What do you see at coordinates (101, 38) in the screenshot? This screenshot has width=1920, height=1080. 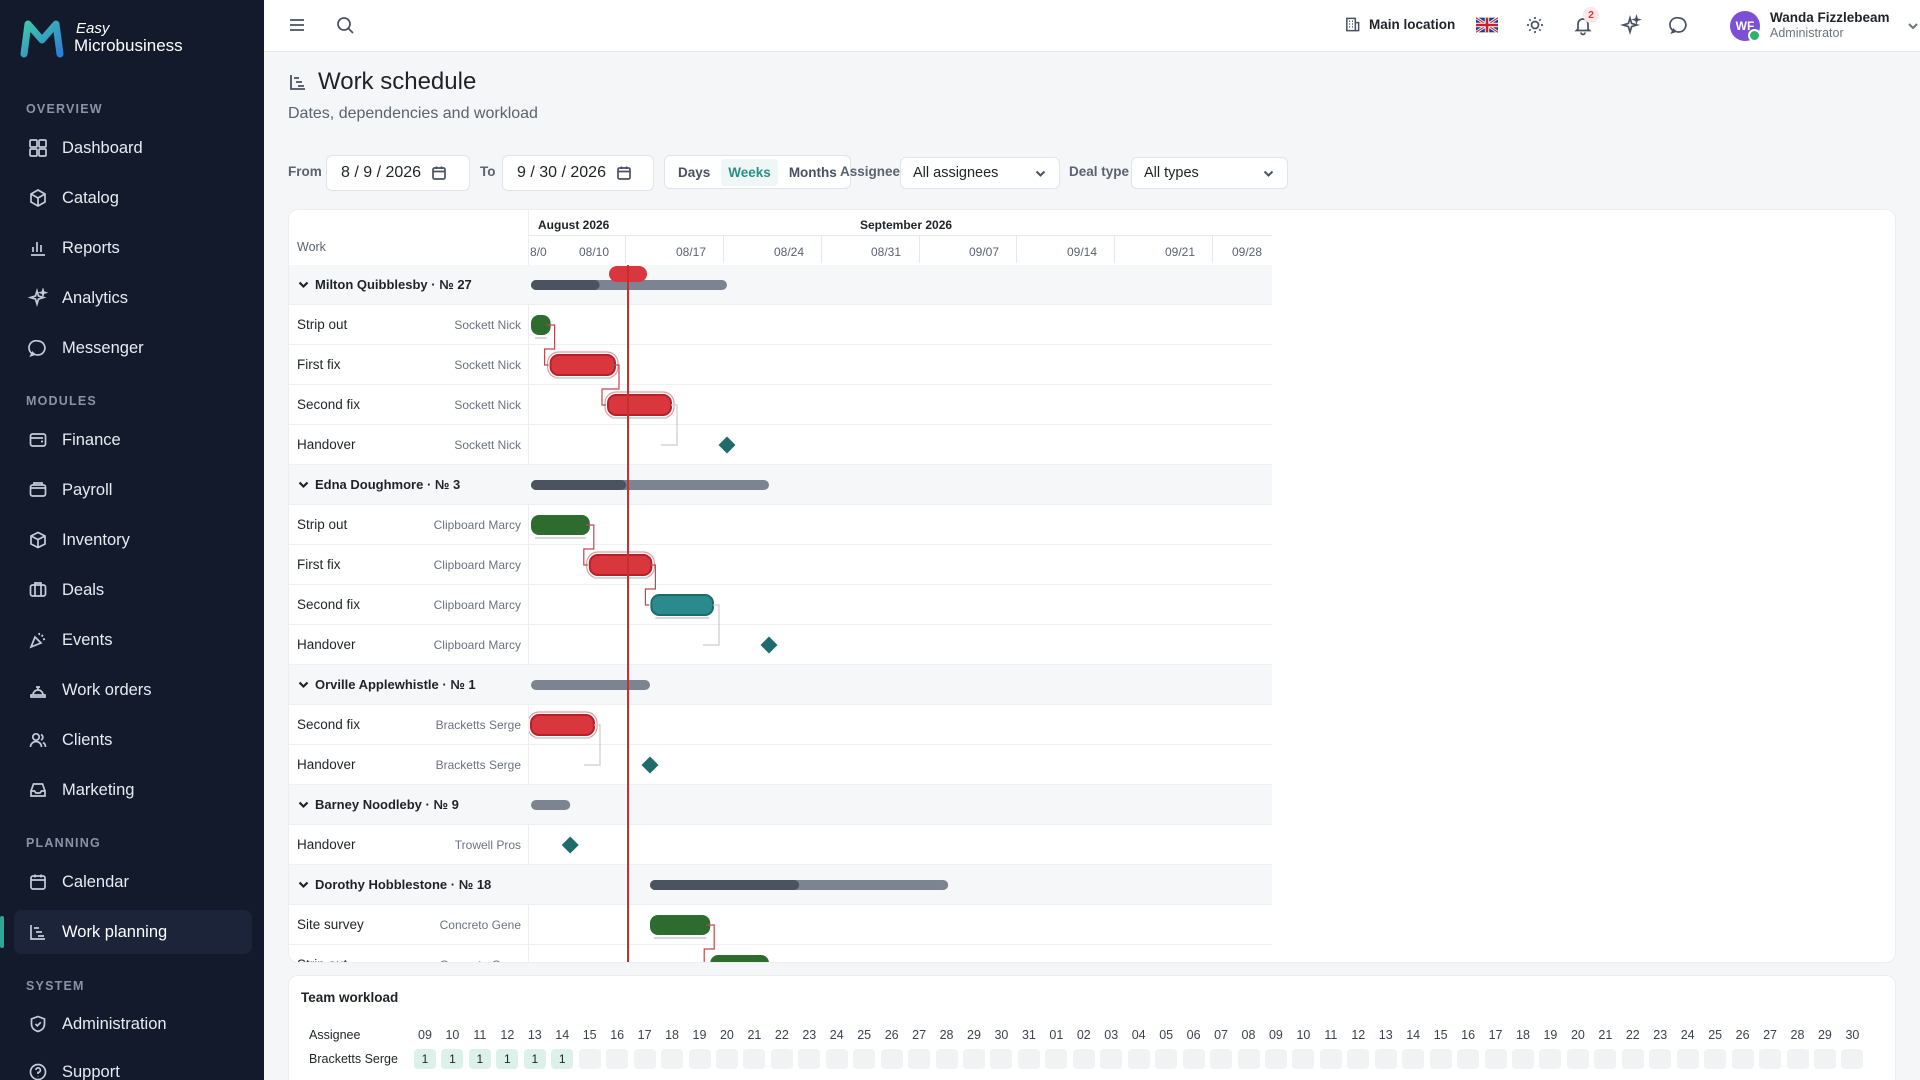 I see `app-logo: Easy Microbusiness` at bounding box center [101, 38].